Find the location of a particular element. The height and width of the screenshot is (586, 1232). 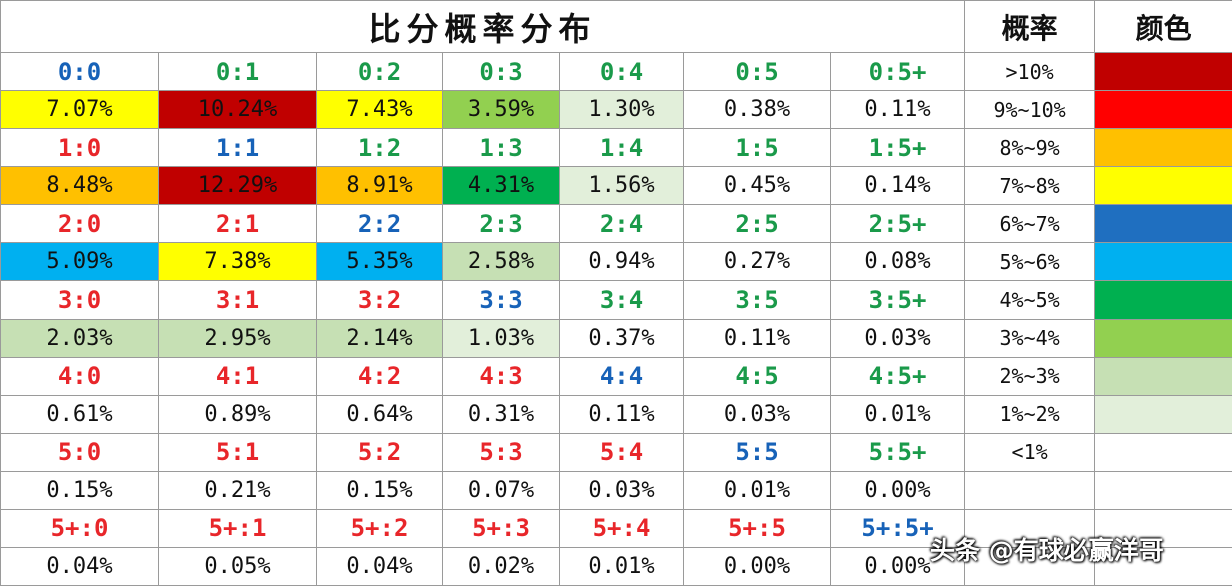

score-cell: 4:5 is located at coordinates (757, 376).